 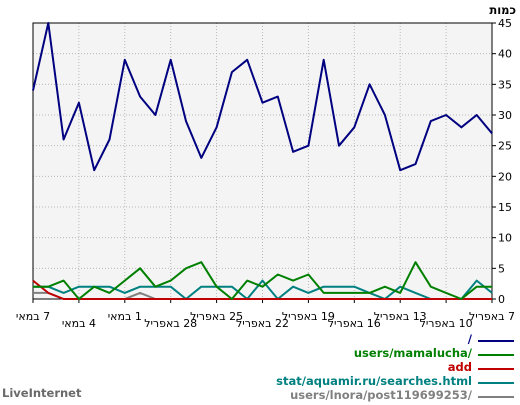 What do you see at coordinates (374, 381) in the screenshot?
I see `legend-label: stat/aquamir.ru/searches.html` at bounding box center [374, 381].